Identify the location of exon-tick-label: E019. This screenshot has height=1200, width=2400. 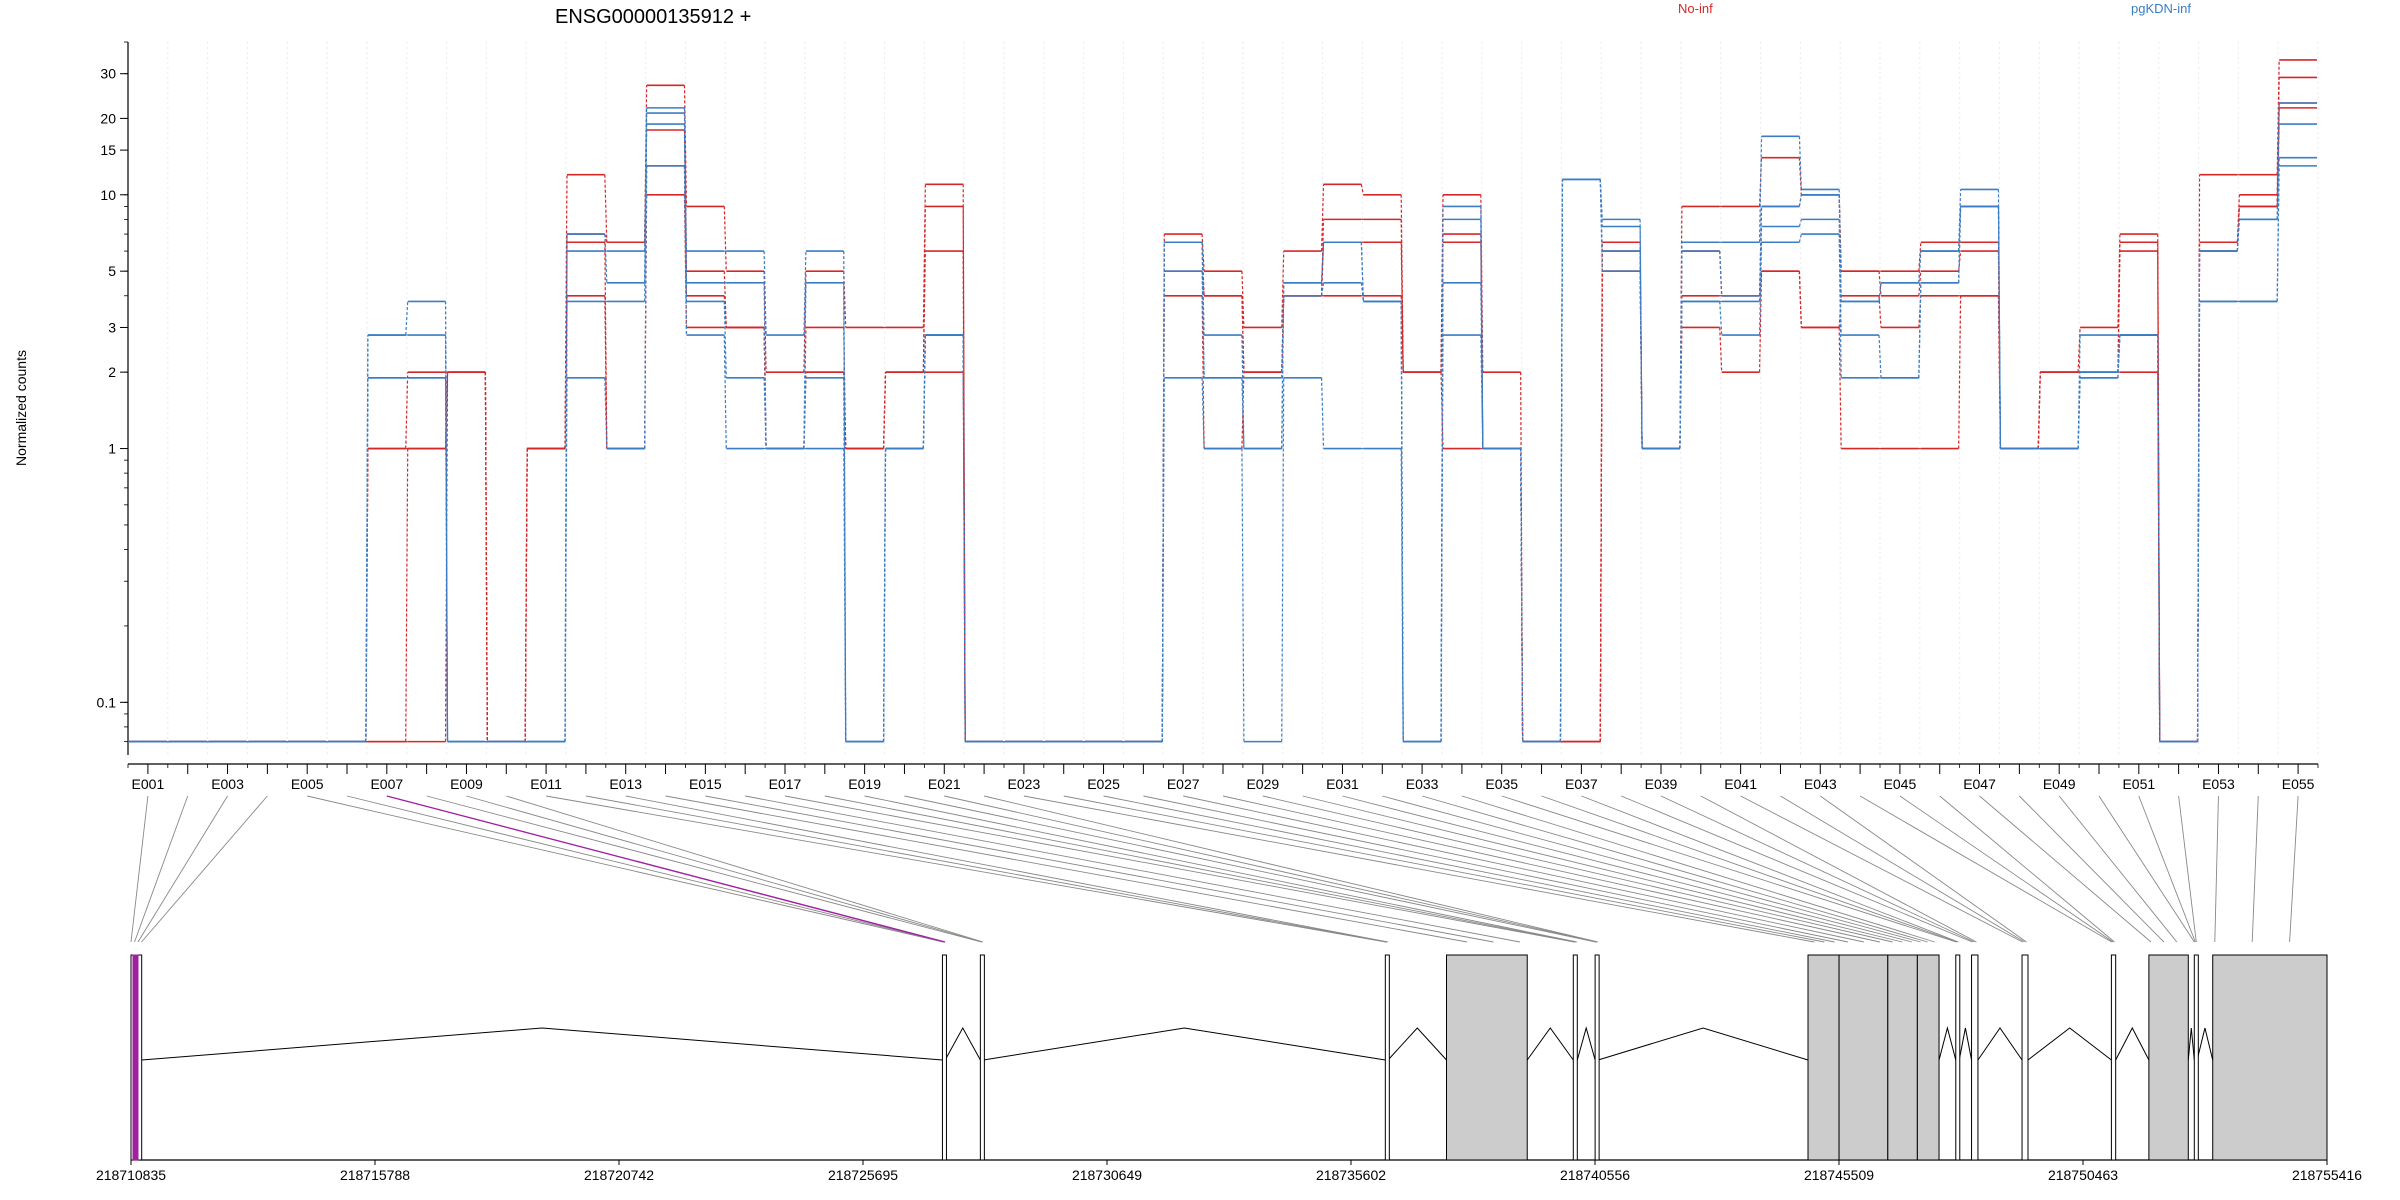
(864, 784).